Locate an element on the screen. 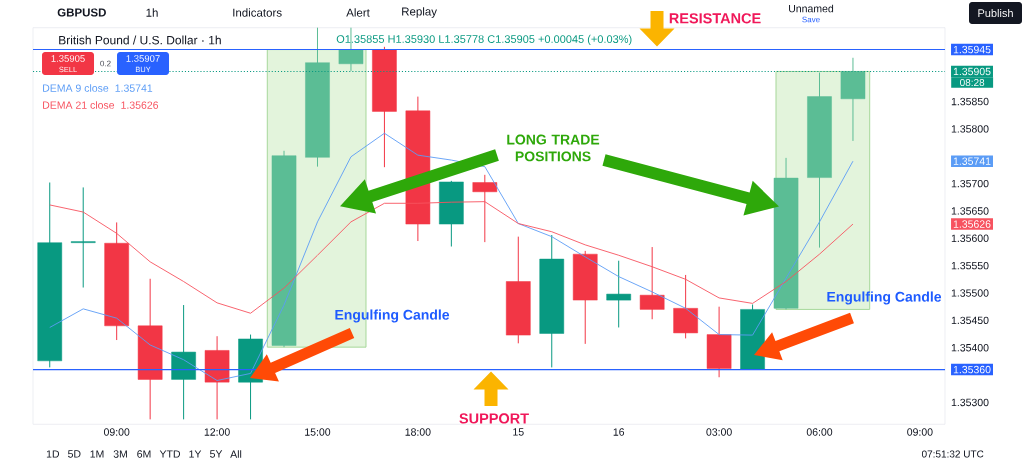 The image size is (1024, 470). text: Replay is located at coordinates (419, 12).